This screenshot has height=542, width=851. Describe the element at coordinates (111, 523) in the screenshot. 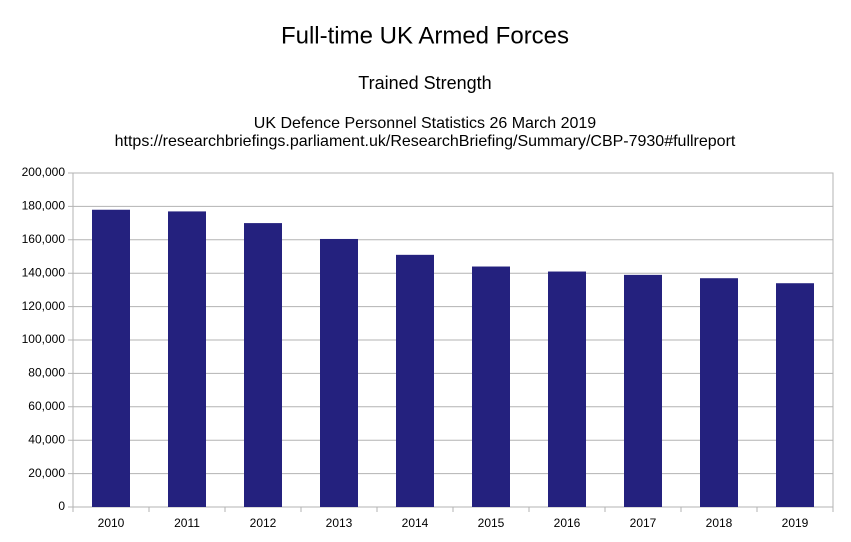

I see `x-tick-label: 2010` at that location.